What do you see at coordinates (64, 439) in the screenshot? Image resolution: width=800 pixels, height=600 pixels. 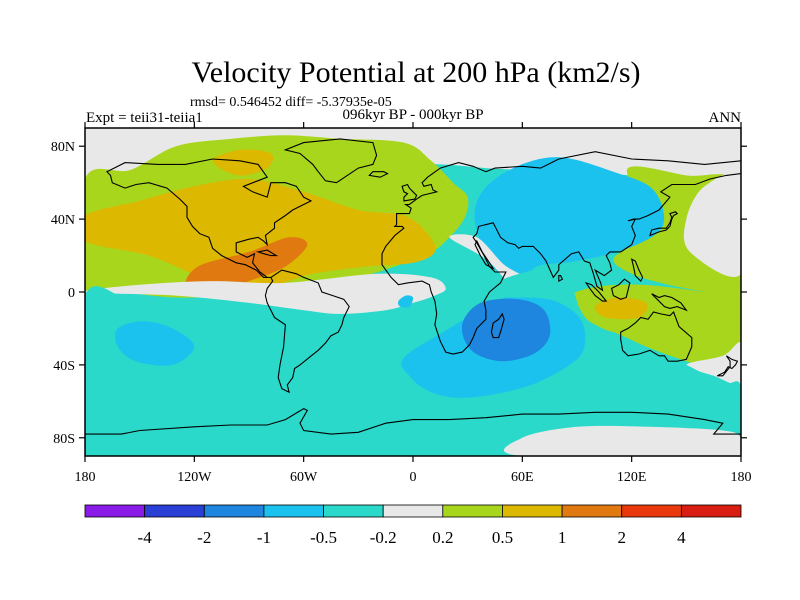 I see `y-tick-label: 80S` at bounding box center [64, 439].